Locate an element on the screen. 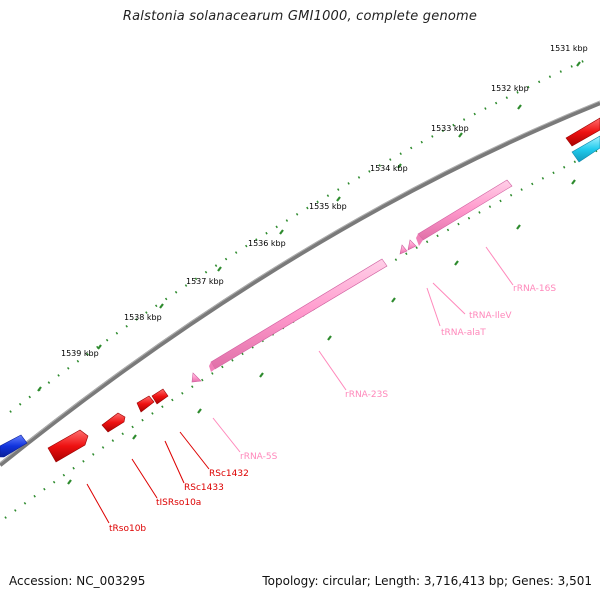  kbp-label: 1537 kbp is located at coordinates (205, 281).